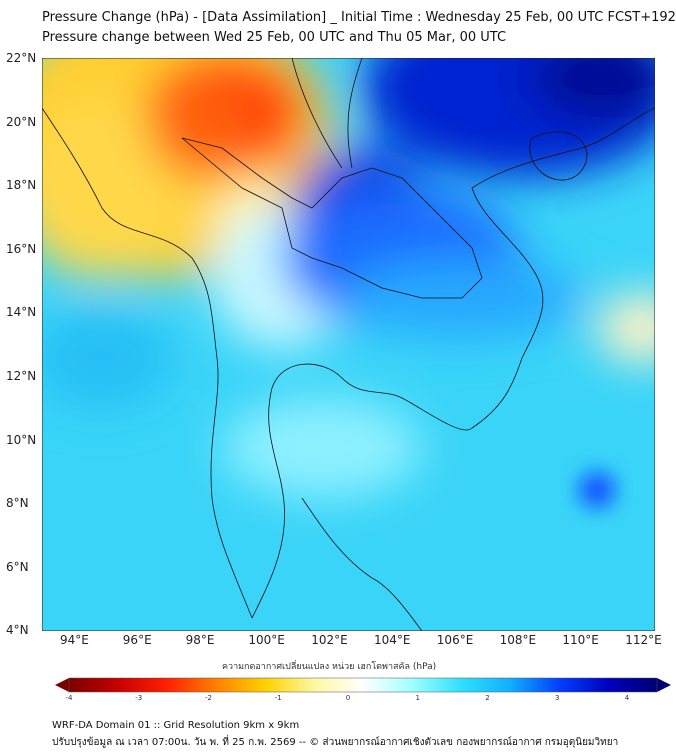  What do you see at coordinates (17, 503) in the screenshot?
I see `lat-label: 8°N` at bounding box center [17, 503].